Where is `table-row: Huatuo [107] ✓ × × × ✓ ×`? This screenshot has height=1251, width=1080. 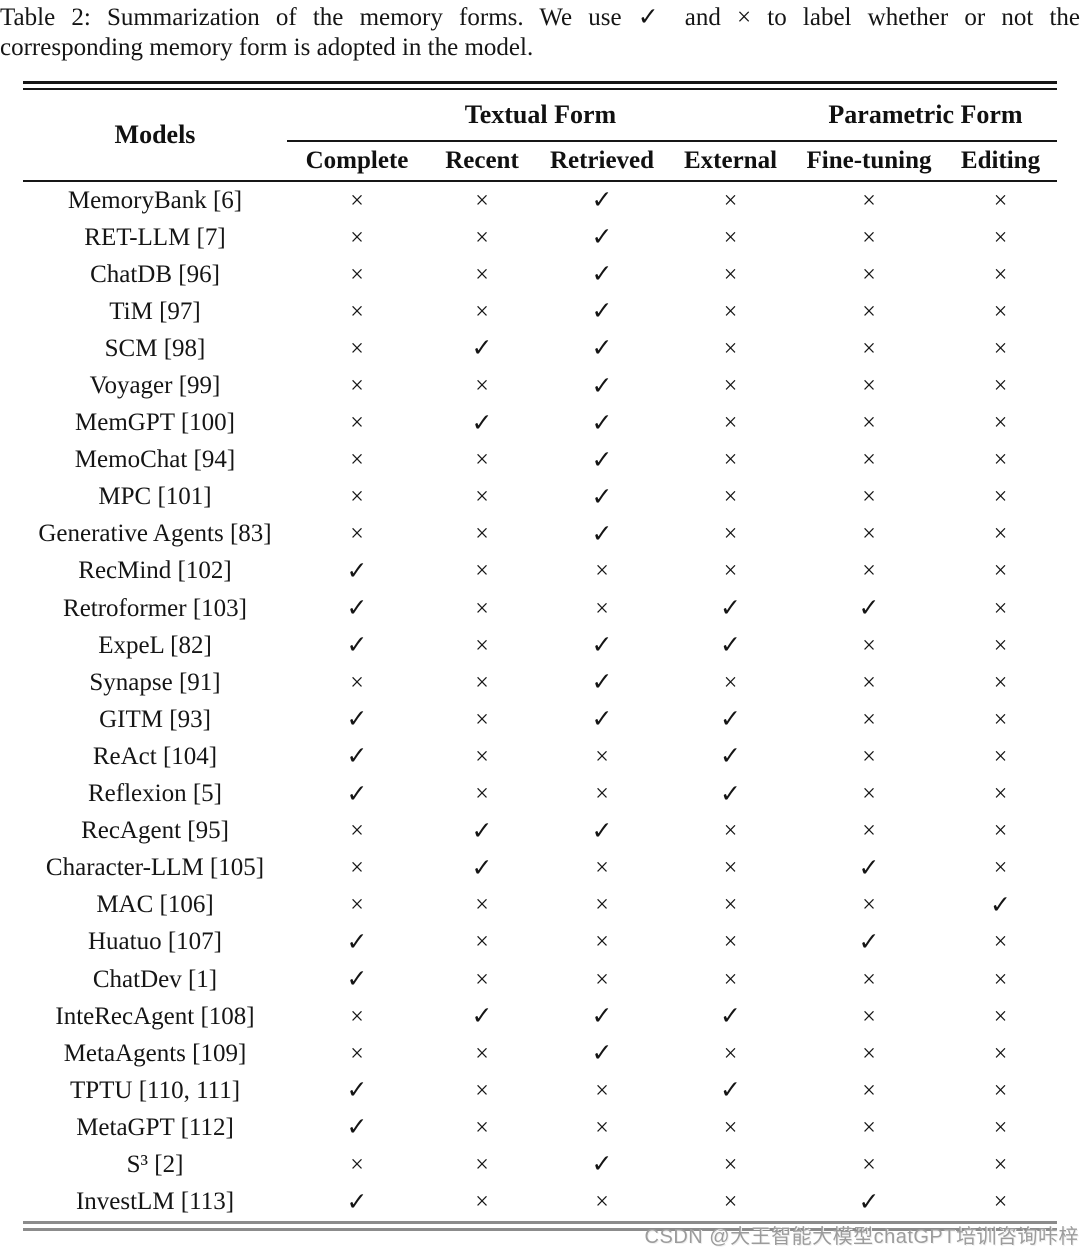 table-row: Huatuo [107] ✓ × × × ✓ × is located at coordinates (540, 942).